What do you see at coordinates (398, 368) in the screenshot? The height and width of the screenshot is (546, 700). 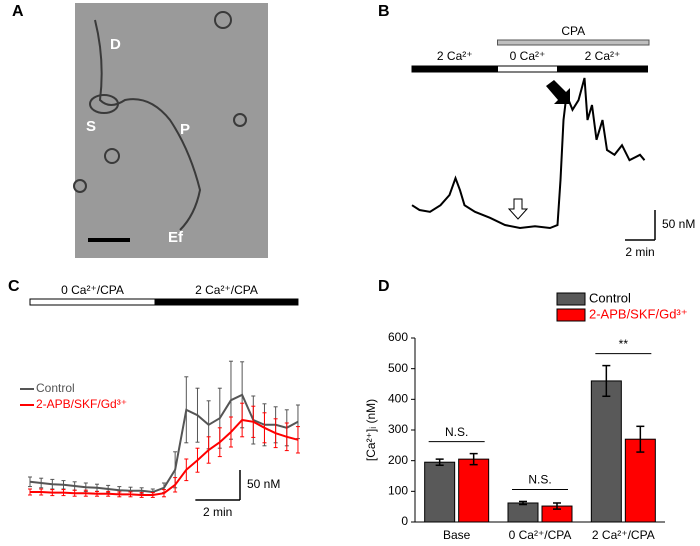 I see `y-tick-label: 500` at bounding box center [398, 368].